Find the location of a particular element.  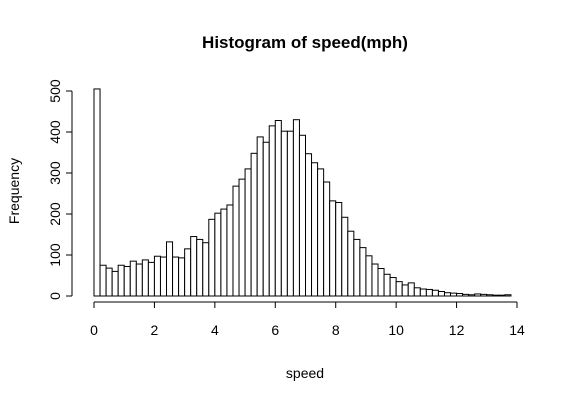

x-tick-label: 10 is located at coordinates (396, 330).